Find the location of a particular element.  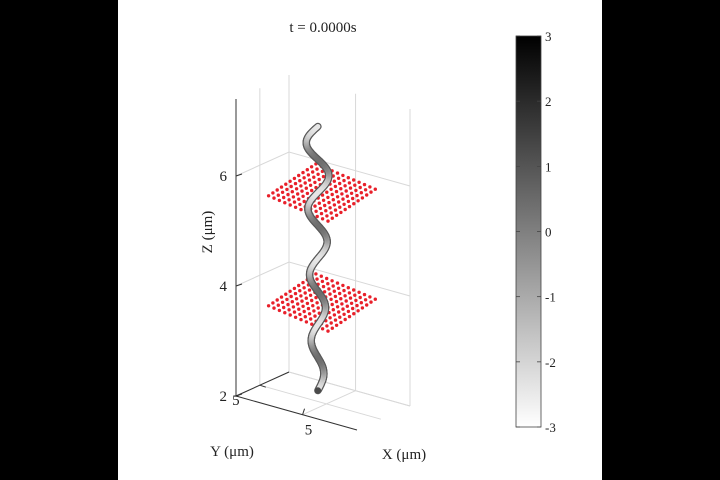

filament-end is located at coordinates (318, 390).